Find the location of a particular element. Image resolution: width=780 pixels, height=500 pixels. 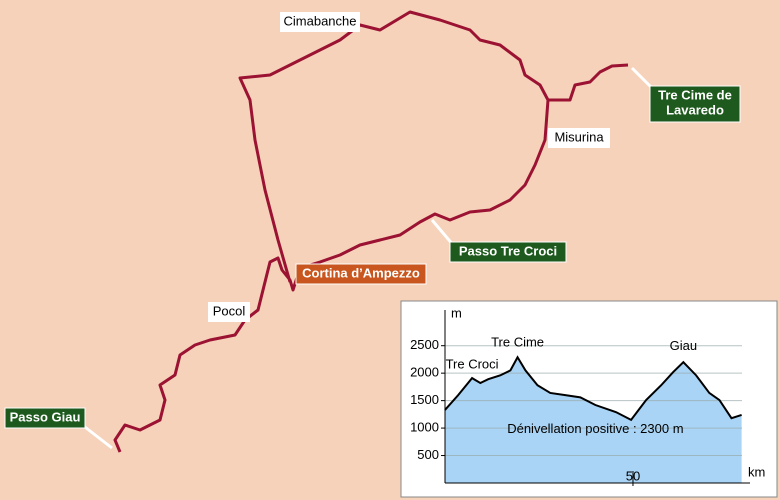

place-label: Passo Tre Croci is located at coordinates (508, 250).